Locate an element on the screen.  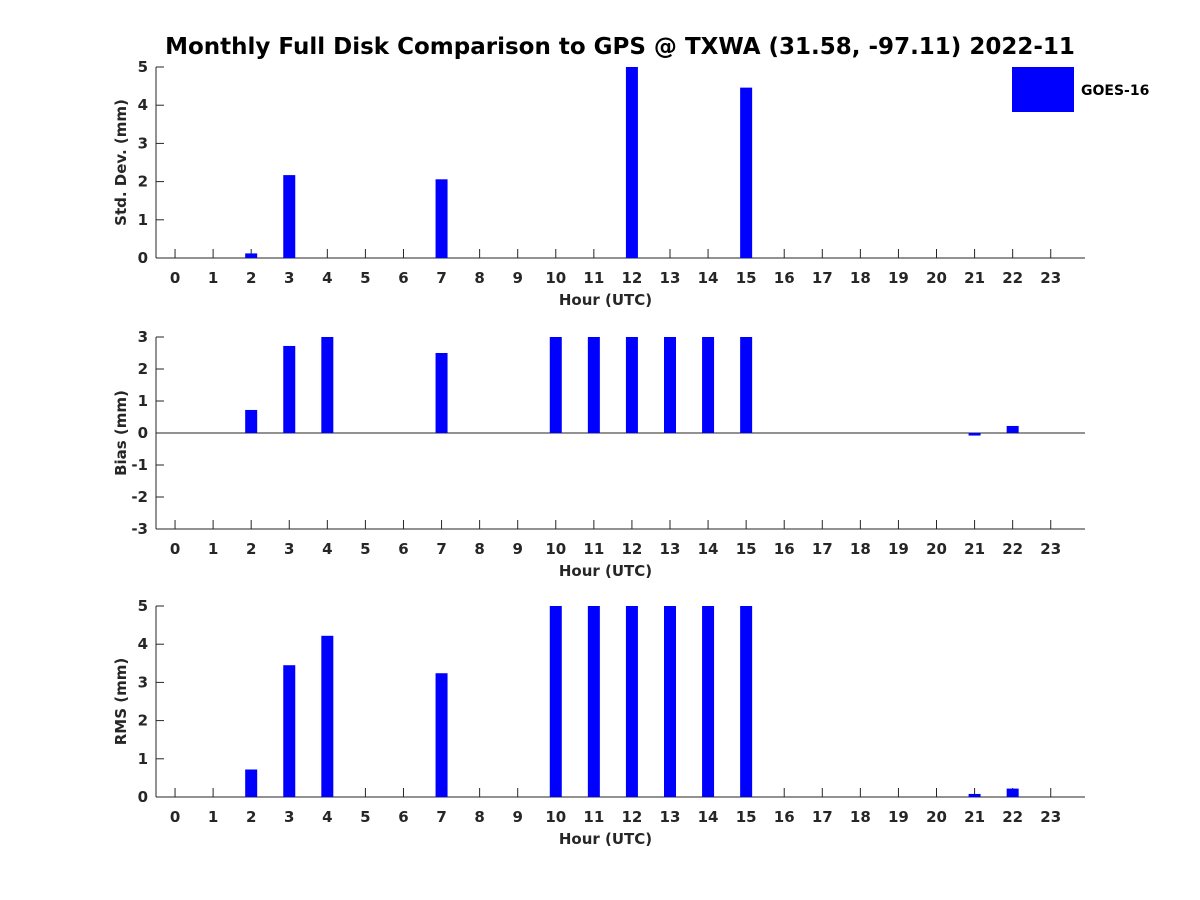
bias-x-tick-label: 8 is located at coordinates (479, 549).